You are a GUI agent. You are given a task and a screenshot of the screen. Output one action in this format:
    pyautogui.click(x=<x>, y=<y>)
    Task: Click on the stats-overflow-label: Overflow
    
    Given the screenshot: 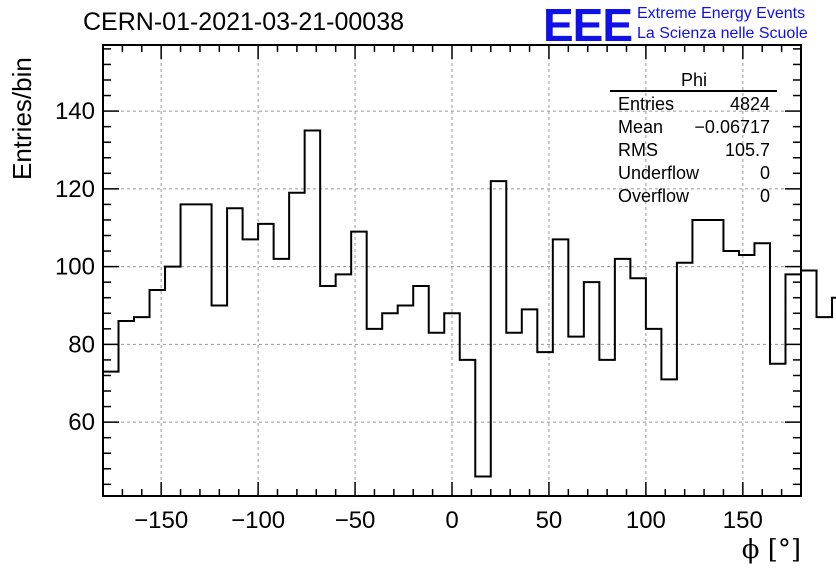 What is the action you would take?
    pyautogui.click(x=654, y=196)
    